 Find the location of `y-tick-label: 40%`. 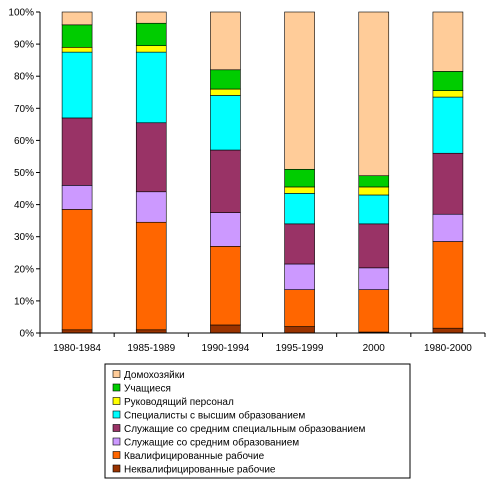

y-tick-label: 40% is located at coordinates (24, 205).